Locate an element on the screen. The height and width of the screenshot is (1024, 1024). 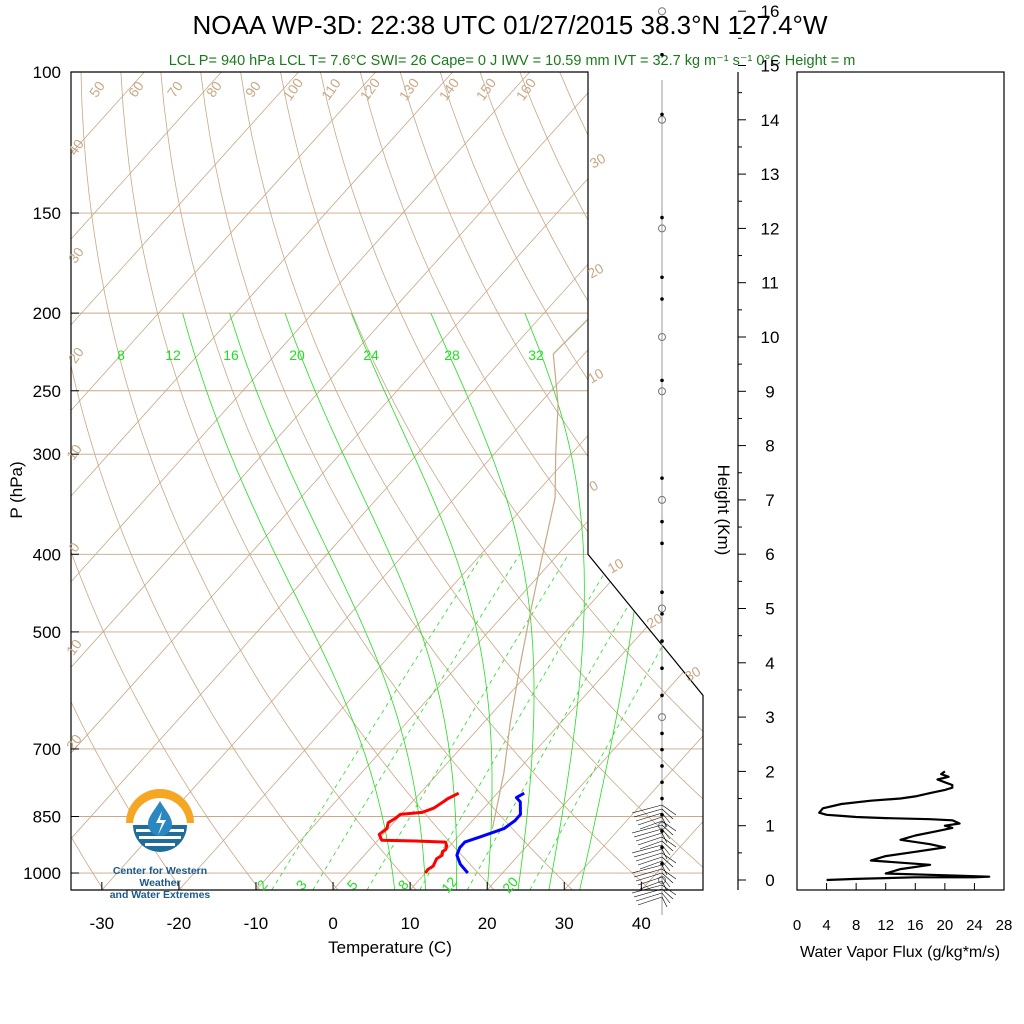
flux-axis-label: Water Vapor Flux (g/kg*m/s) is located at coordinates (900, 952).